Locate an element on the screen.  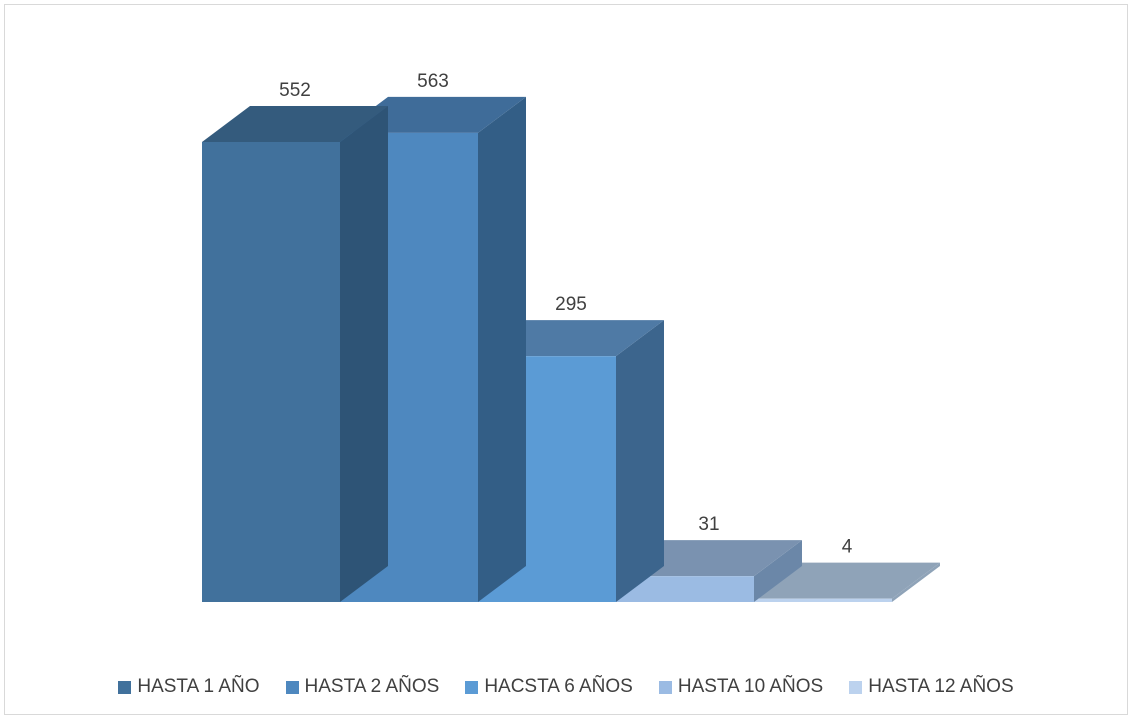
legend-label: HASTA 2 AÑOS is located at coordinates (372, 686).